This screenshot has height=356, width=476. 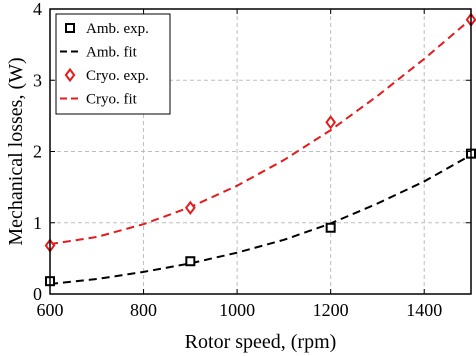 What do you see at coordinates (113, 64) in the screenshot?
I see `legend: Amb. exp. Amb. fit Cryo. exp. Cryo. fit` at bounding box center [113, 64].